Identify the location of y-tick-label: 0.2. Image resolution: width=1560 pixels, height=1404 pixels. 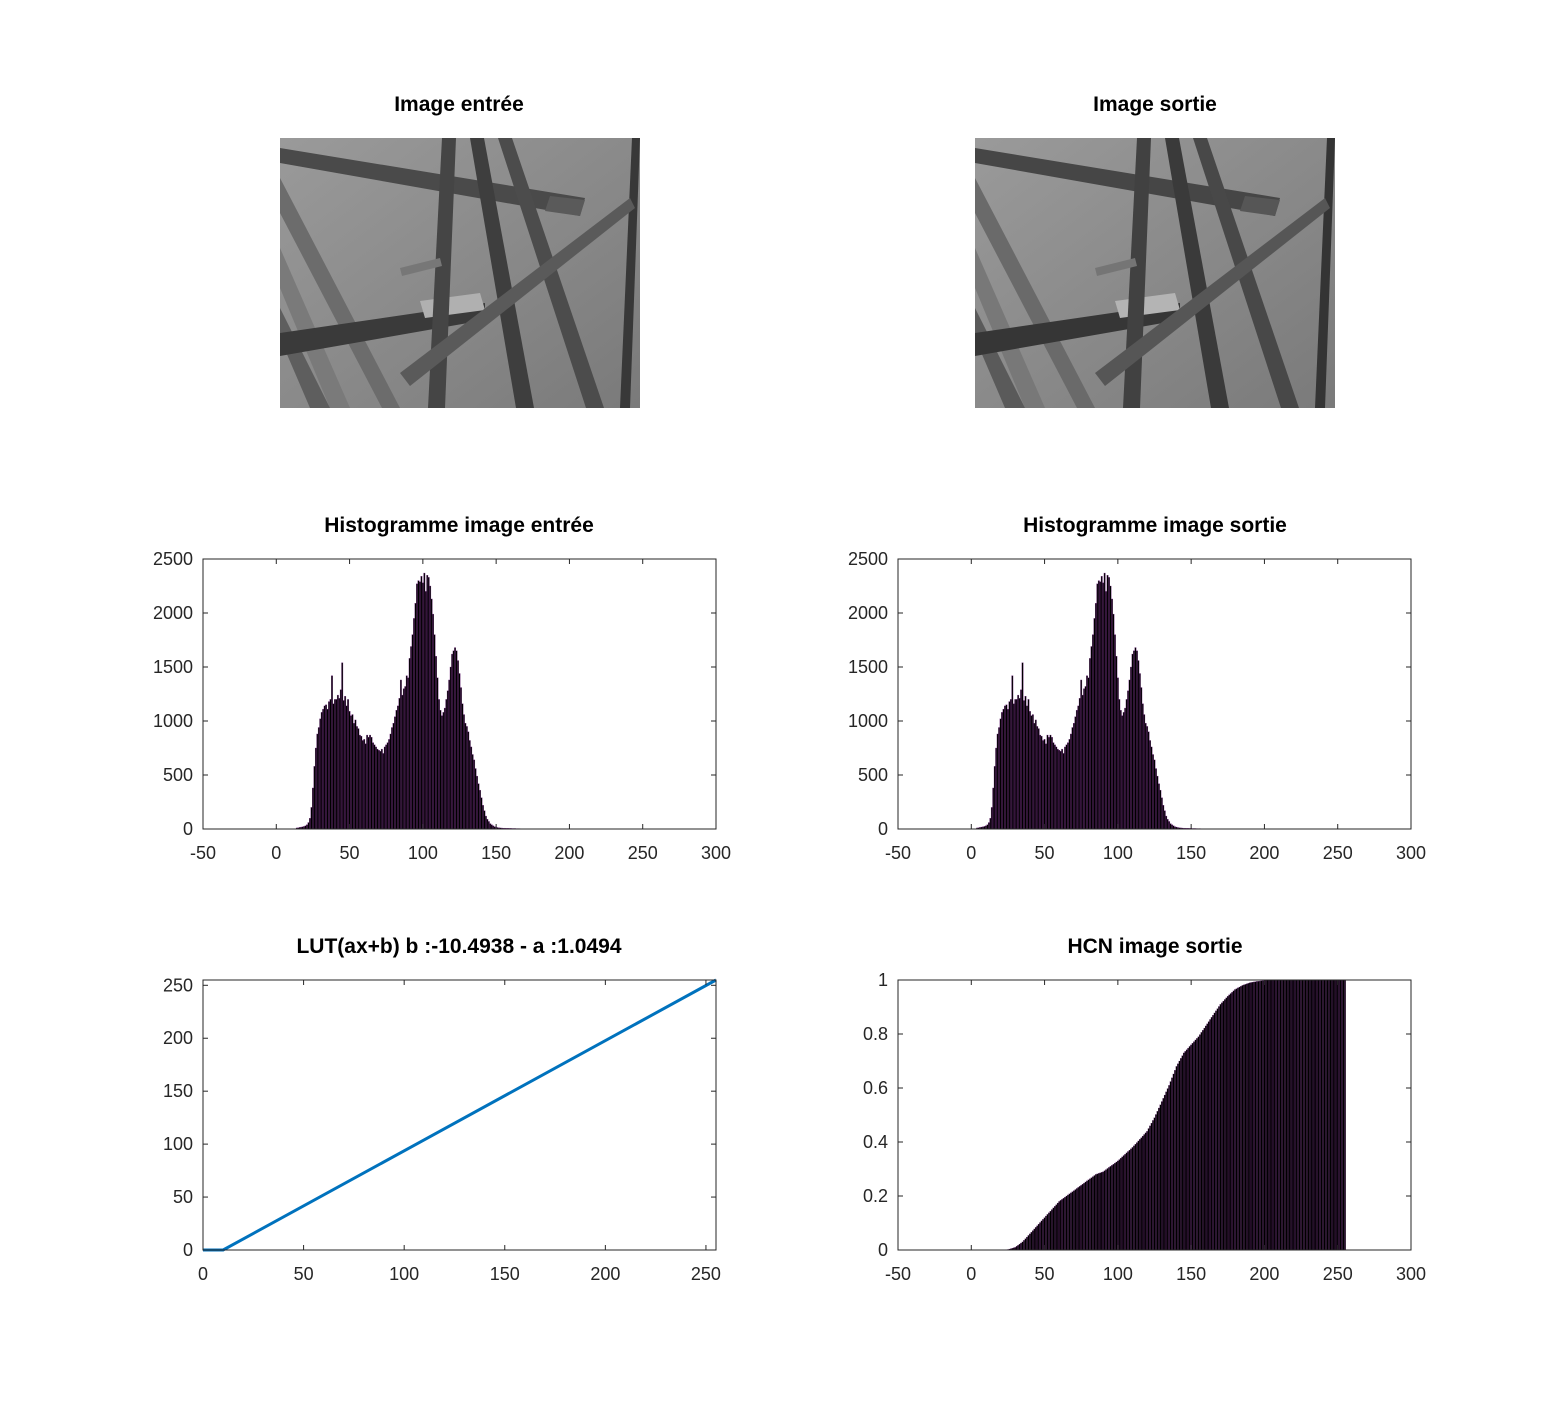
(875, 1196).